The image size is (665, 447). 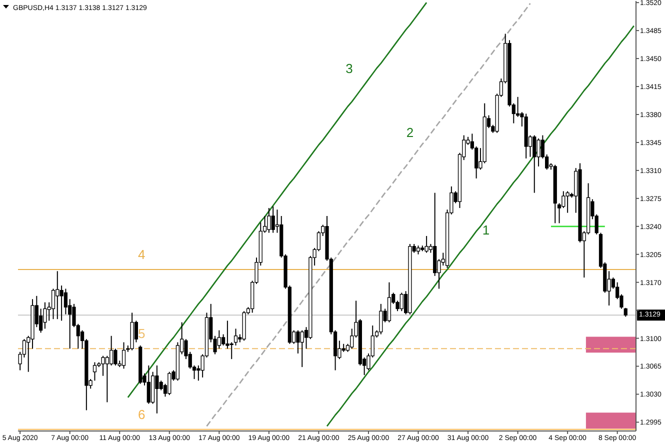 What do you see at coordinates (410, 132) in the screenshot?
I see `series-label: 2` at bounding box center [410, 132].